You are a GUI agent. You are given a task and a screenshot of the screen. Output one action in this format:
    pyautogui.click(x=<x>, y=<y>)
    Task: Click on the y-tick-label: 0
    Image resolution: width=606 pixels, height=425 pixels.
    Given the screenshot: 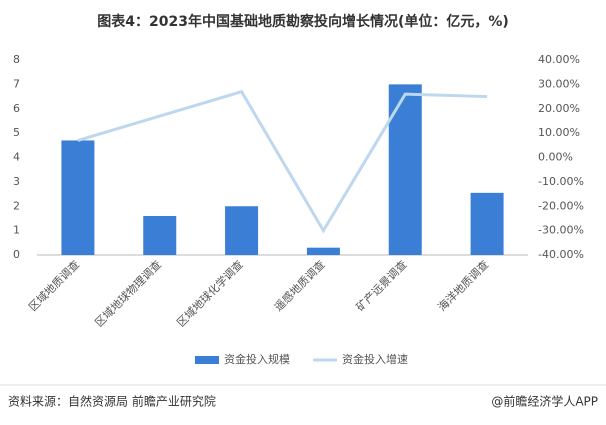 What is the action you would take?
    pyautogui.click(x=16, y=254)
    